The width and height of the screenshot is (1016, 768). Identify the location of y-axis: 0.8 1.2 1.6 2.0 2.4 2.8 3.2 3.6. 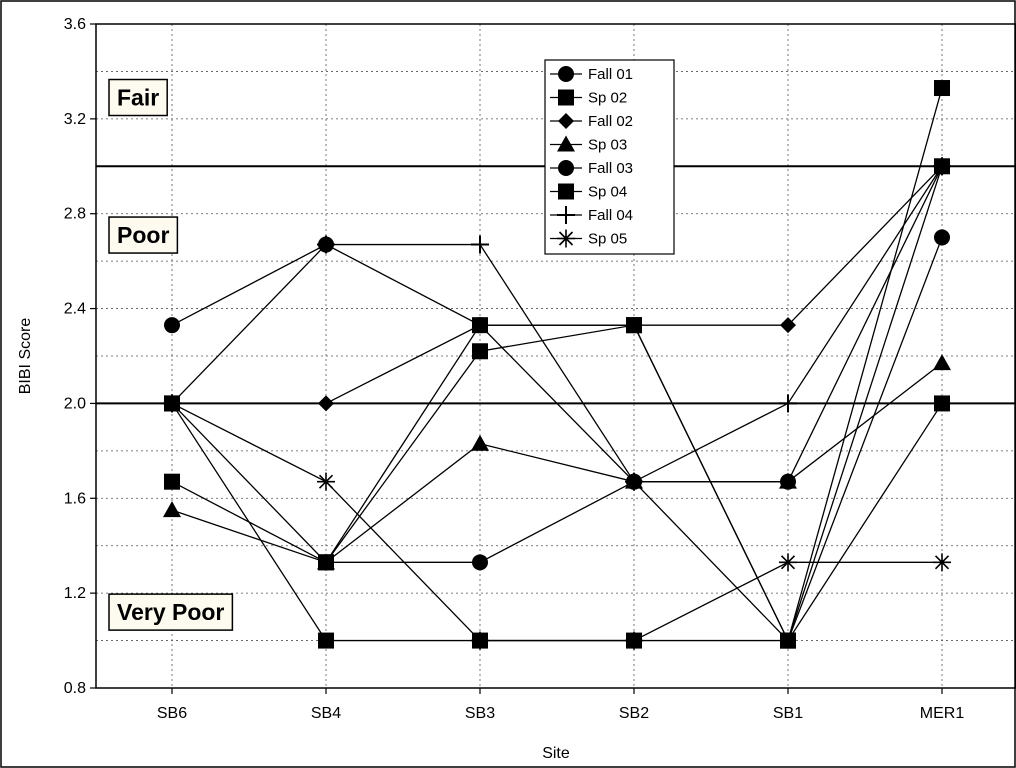
(80, 356).